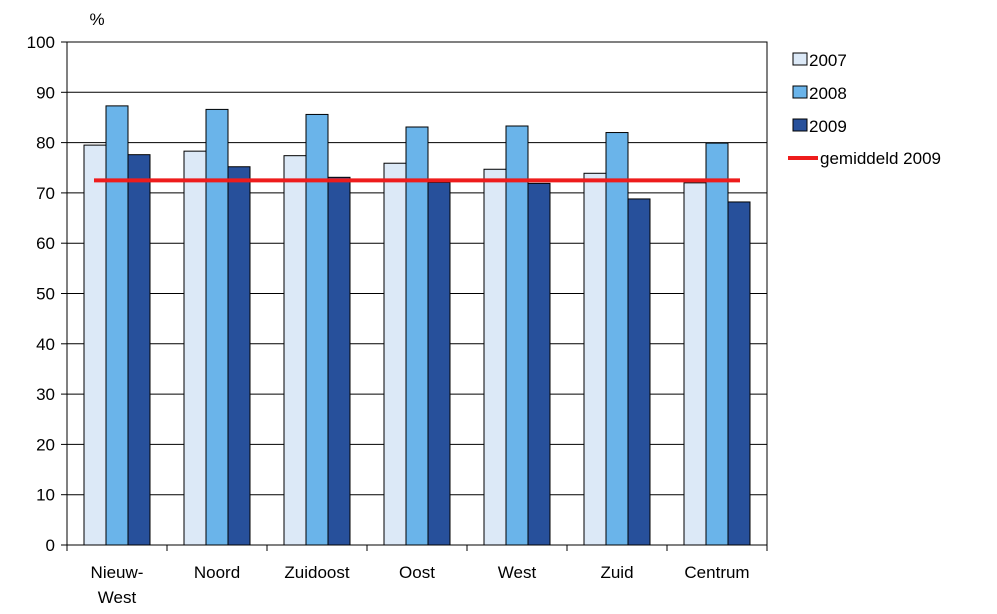 The height and width of the screenshot is (614, 997). Describe the element at coordinates (828, 126) in the screenshot. I see `legend-label: 2009` at that location.